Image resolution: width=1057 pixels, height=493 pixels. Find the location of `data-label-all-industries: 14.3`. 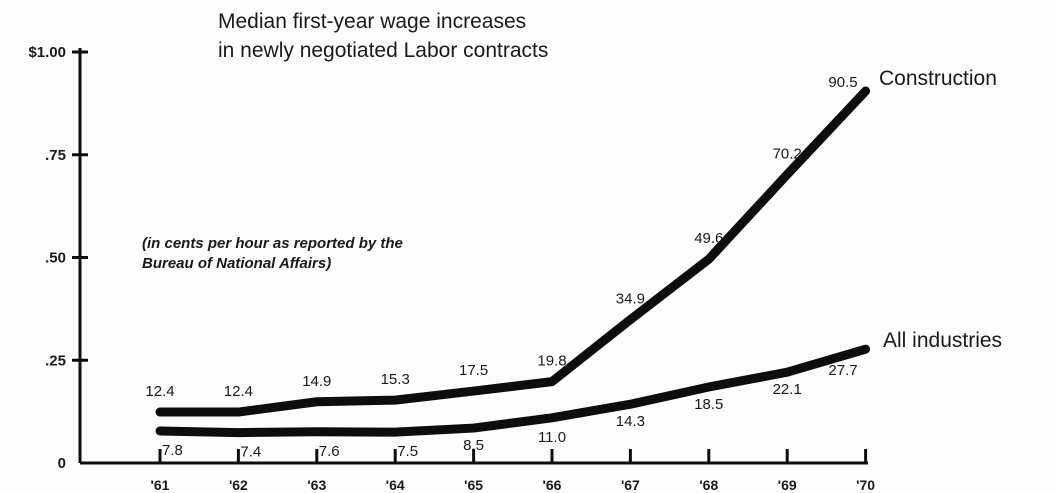

data-label-all-industries: 14.3 is located at coordinates (630, 421).